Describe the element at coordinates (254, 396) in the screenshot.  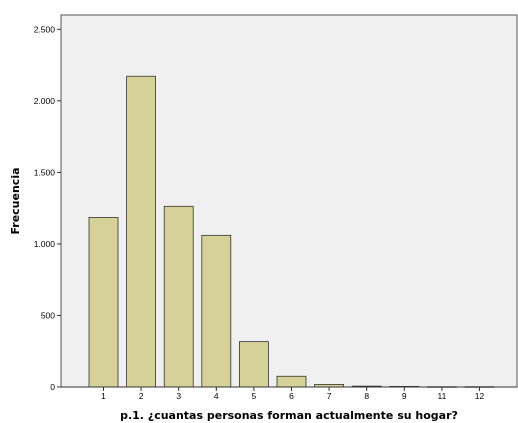
I see `x-tick-label: 5` at that location.